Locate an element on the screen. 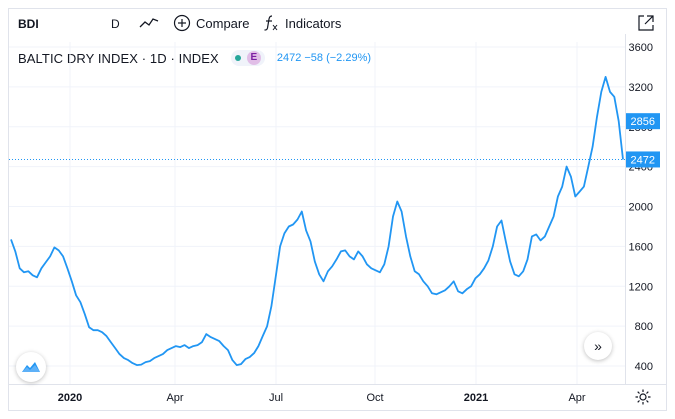 Image resolution: width=675 pixels, height=419 pixels. y-tick-label: 400 is located at coordinates (644, 367).